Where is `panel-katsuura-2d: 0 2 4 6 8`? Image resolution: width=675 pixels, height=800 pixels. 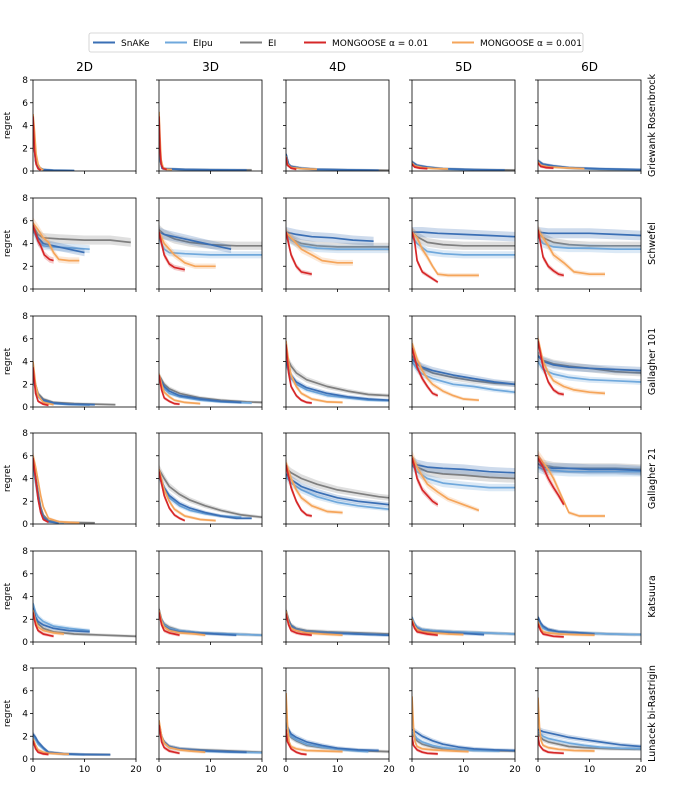 panel-katsuura-2d: 0 2 4 6 8 is located at coordinates (79, 597).